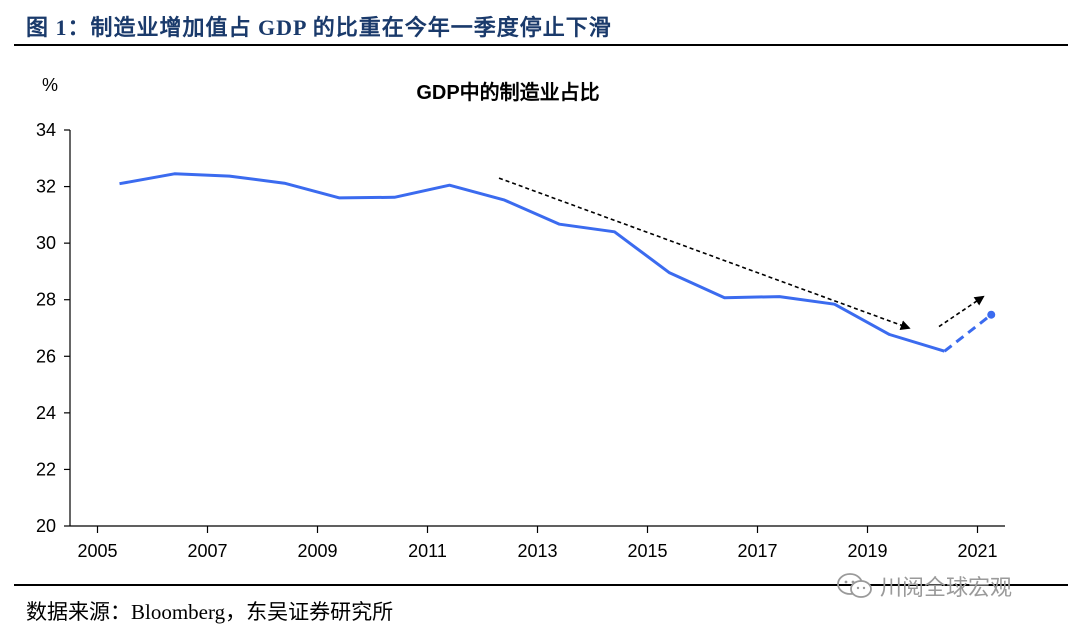 The height and width of the screenshot is (635, 1080). What do you see at coordinates (46, 243) in the screenshot?
I see `y-tick-label: 30` at bounding box center [46, 243].